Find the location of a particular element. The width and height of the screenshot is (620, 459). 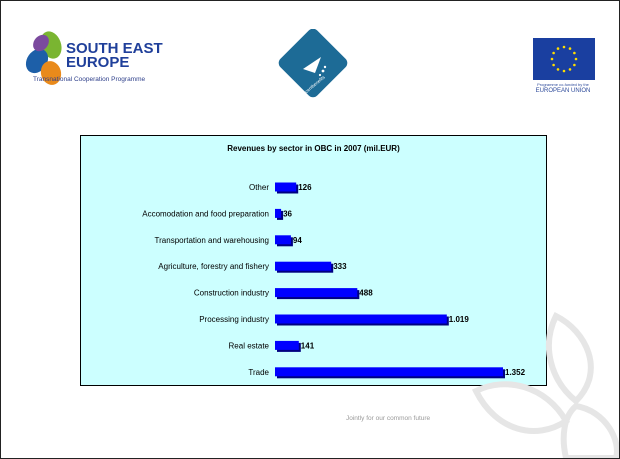

see-flower-icon is located at coordinates (43, 58).